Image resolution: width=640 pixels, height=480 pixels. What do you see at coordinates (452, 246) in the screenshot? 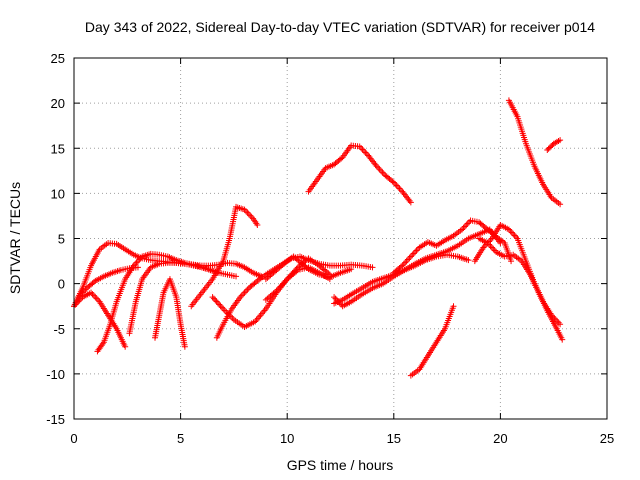
I see `series-arc15` at bounding box center [452, 246].